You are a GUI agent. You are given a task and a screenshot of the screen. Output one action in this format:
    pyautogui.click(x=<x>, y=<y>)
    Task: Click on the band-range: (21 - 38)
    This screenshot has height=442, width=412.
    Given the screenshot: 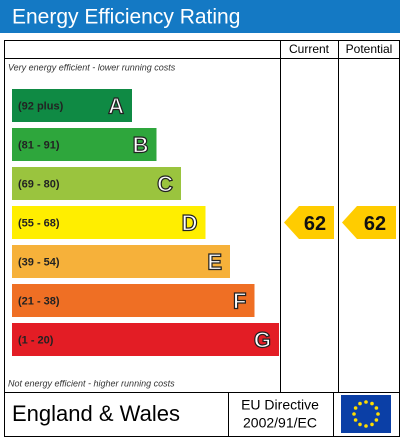 What is the action you would take?
    pyautogui.click(x=39, y=301)
    